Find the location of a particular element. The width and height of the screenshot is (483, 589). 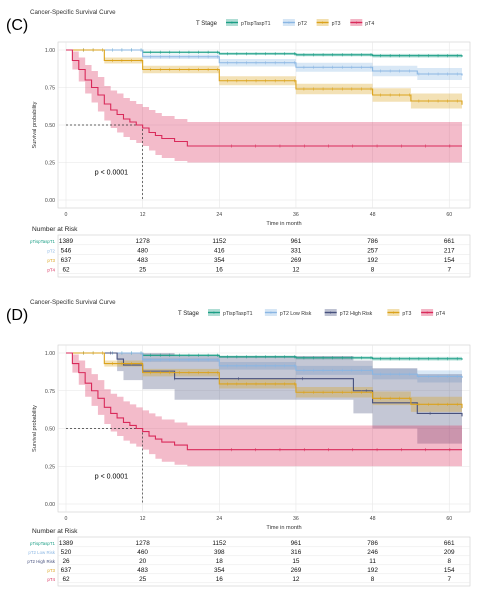

risk-count: 637 is located at coordinates (66, 570).